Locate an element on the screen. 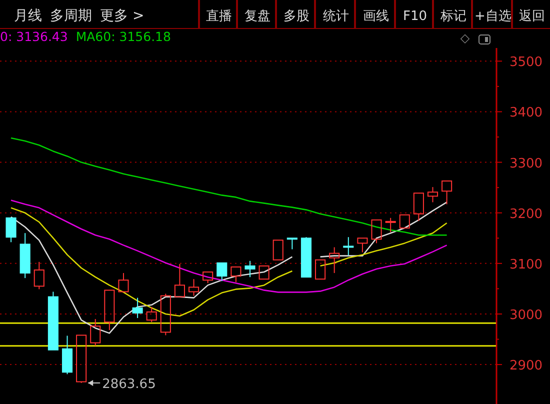  annotation: +自选 is located at coordinates (493, 16).